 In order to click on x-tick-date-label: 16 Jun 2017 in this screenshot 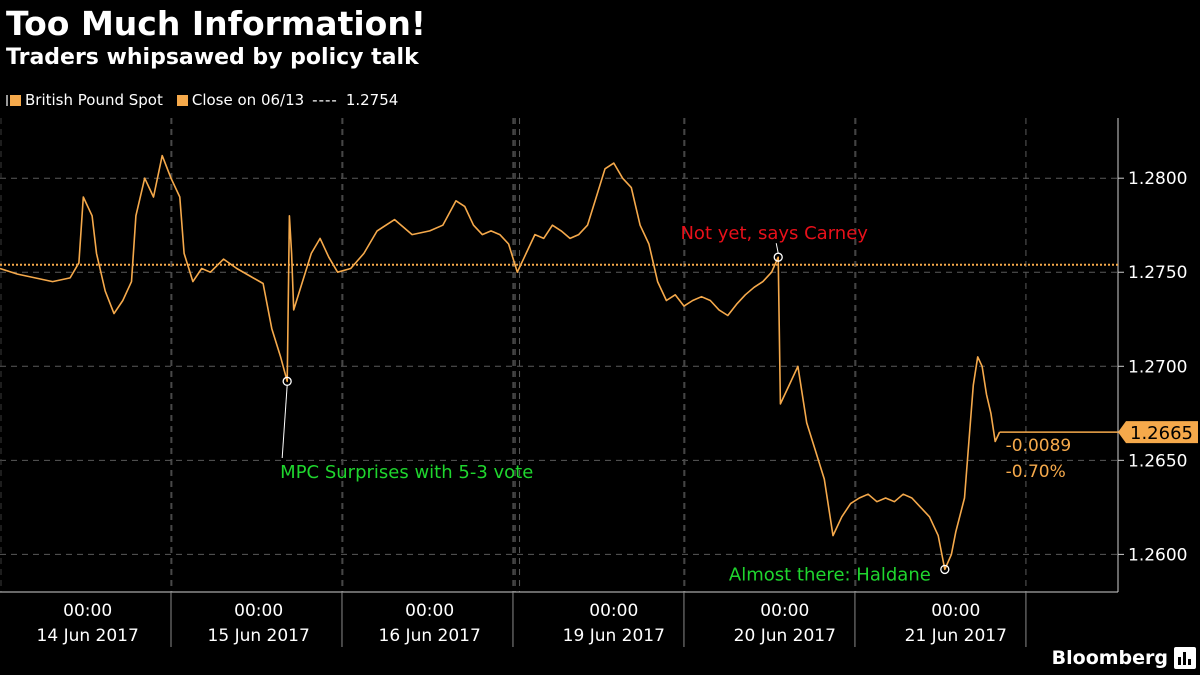, I will do `click(430, 636)`.